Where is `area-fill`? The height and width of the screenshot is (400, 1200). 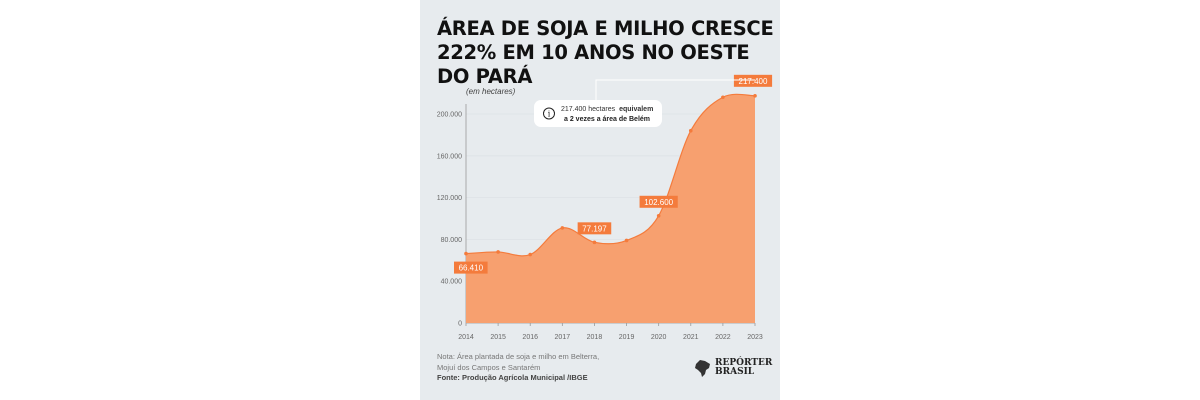 area-fill is located at coordinates (610, 208).